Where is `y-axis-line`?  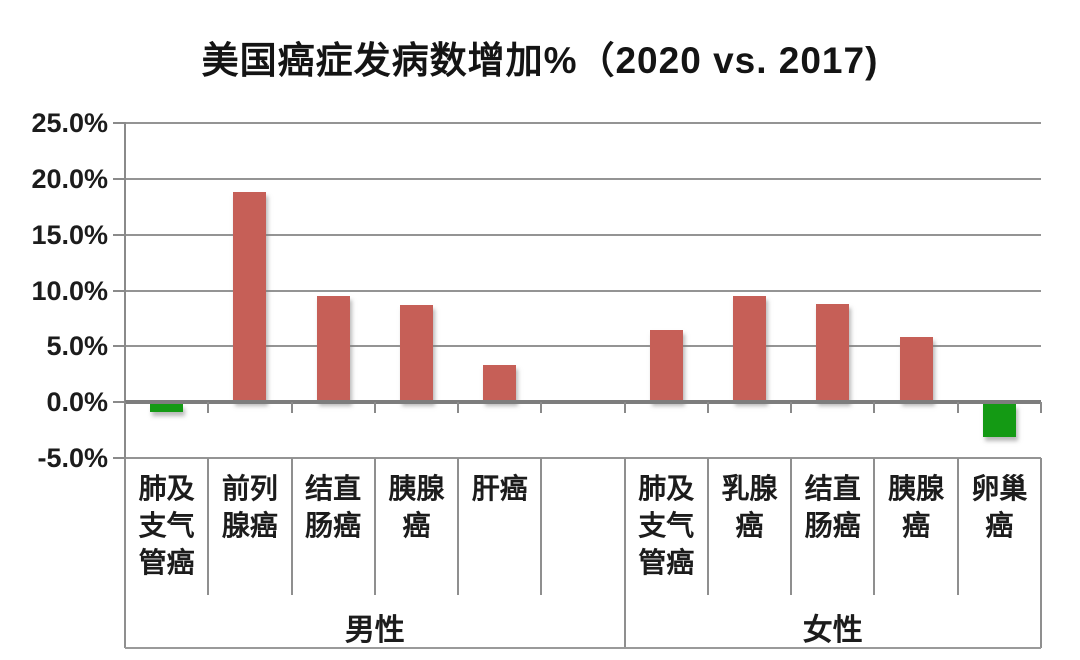 y-axis-line is located at coordinates (125, 385).